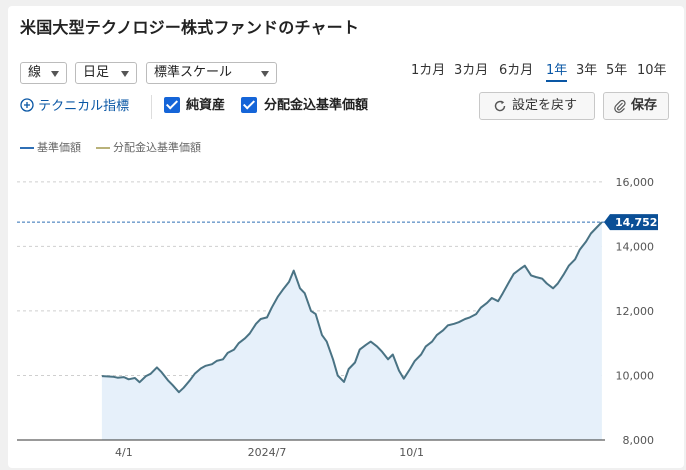 Image resolution: width=686 pixels, height=470 pixels. Describe the element at coordinates (635, 375) in the screenshot. I see `y-tick-label: 10,000` at that location.